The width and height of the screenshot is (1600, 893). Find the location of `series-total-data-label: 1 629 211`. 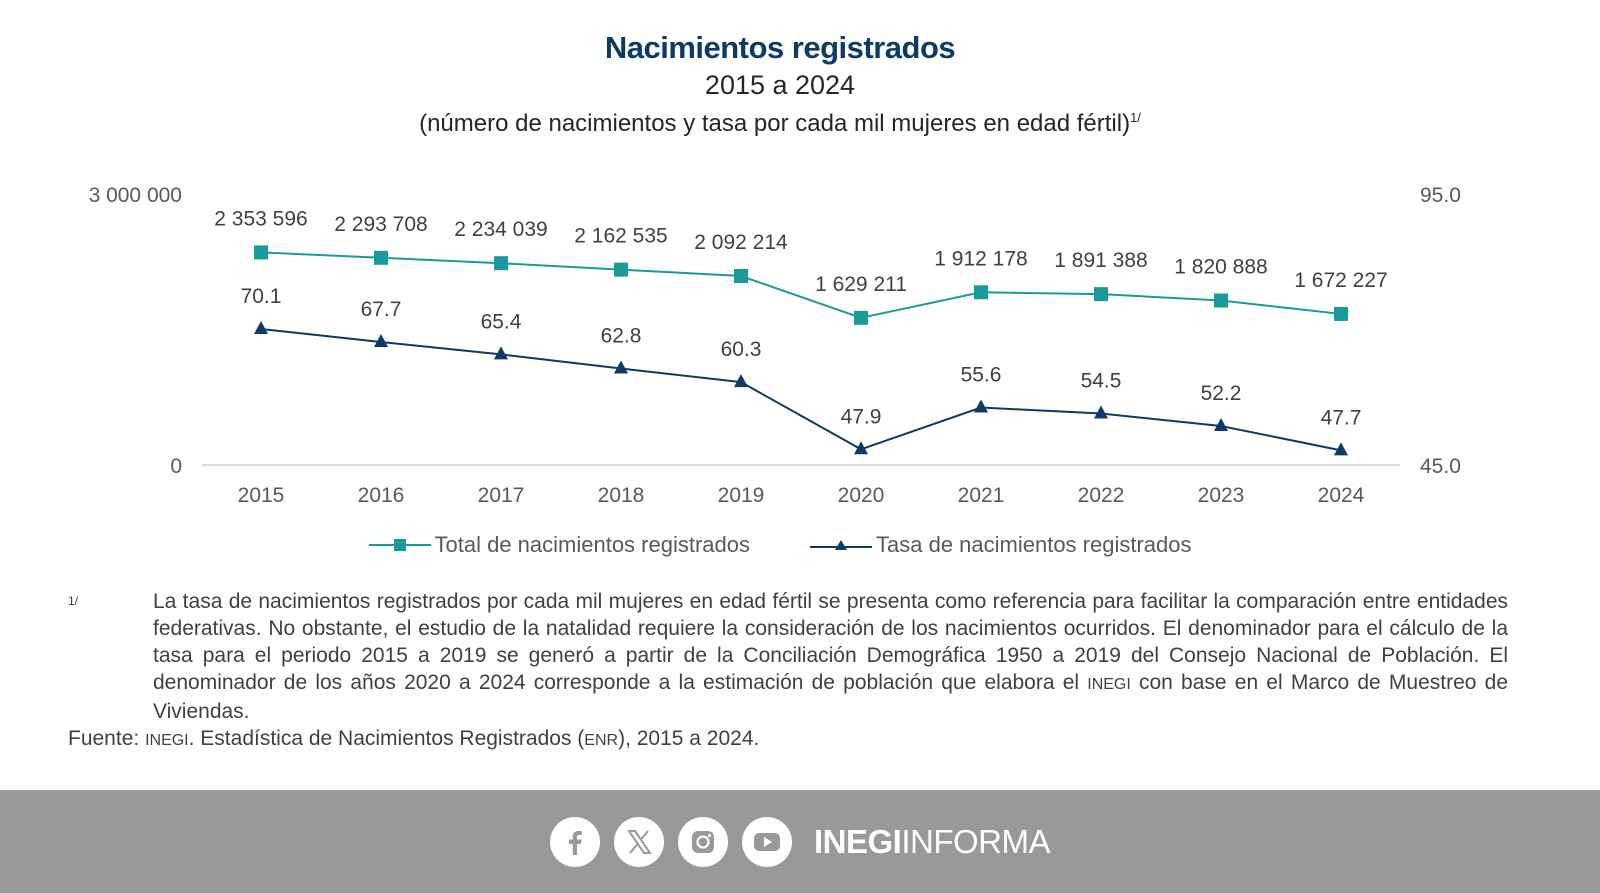

series-total-data-label: 1 629 211 is located at coordinates (861, 284).